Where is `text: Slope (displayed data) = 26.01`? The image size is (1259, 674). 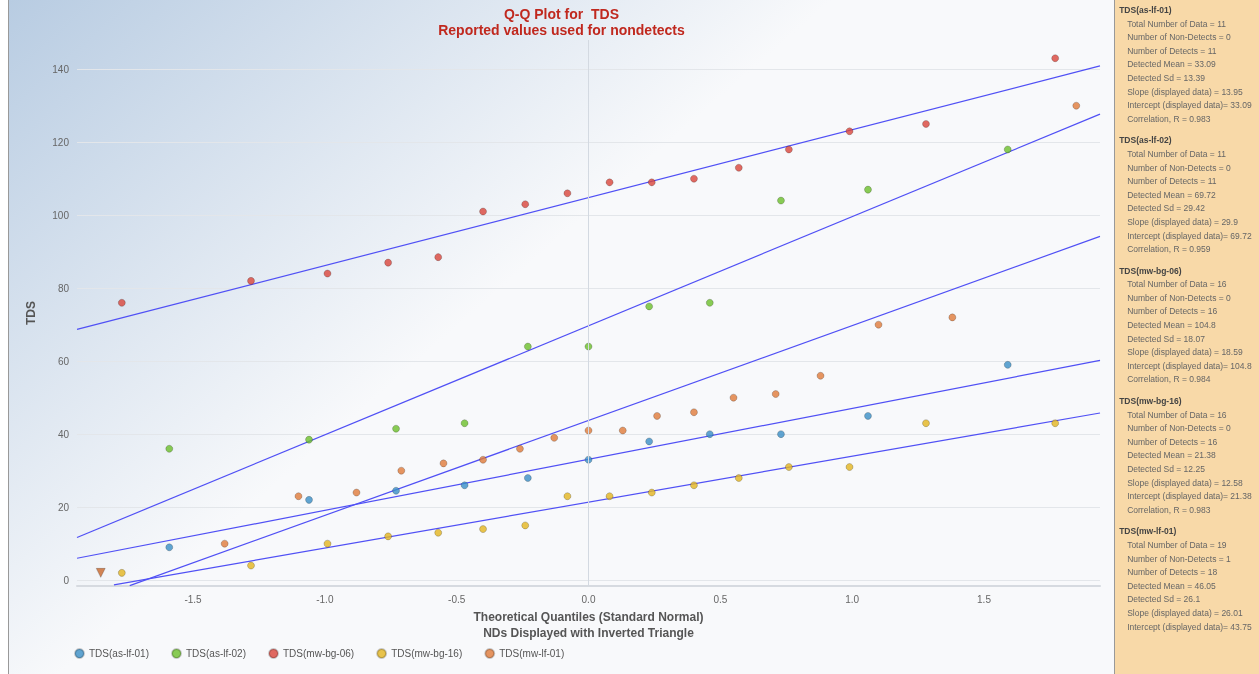 text: Slope (displayed data) = 26.01 is located at coordinates (1185, 613).